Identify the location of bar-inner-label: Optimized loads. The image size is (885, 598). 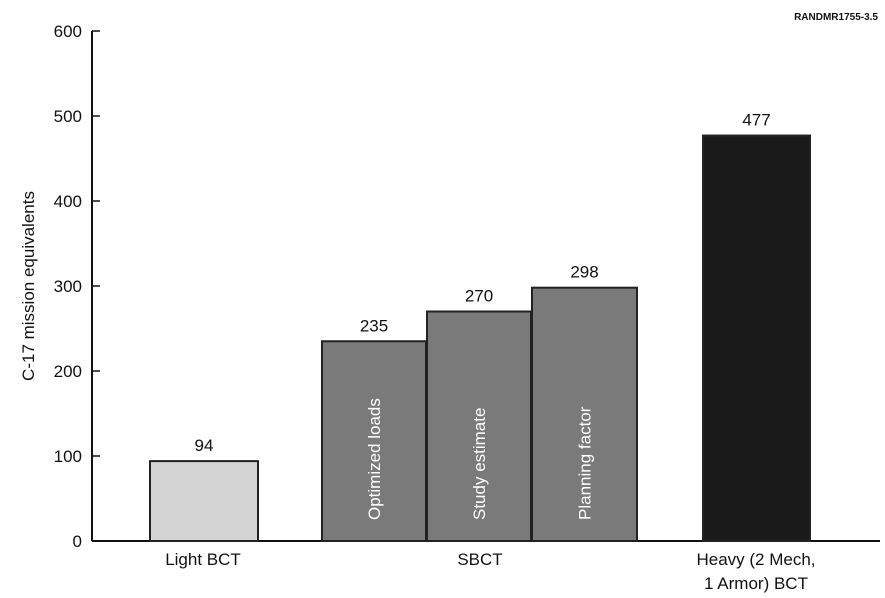
(374, 459).